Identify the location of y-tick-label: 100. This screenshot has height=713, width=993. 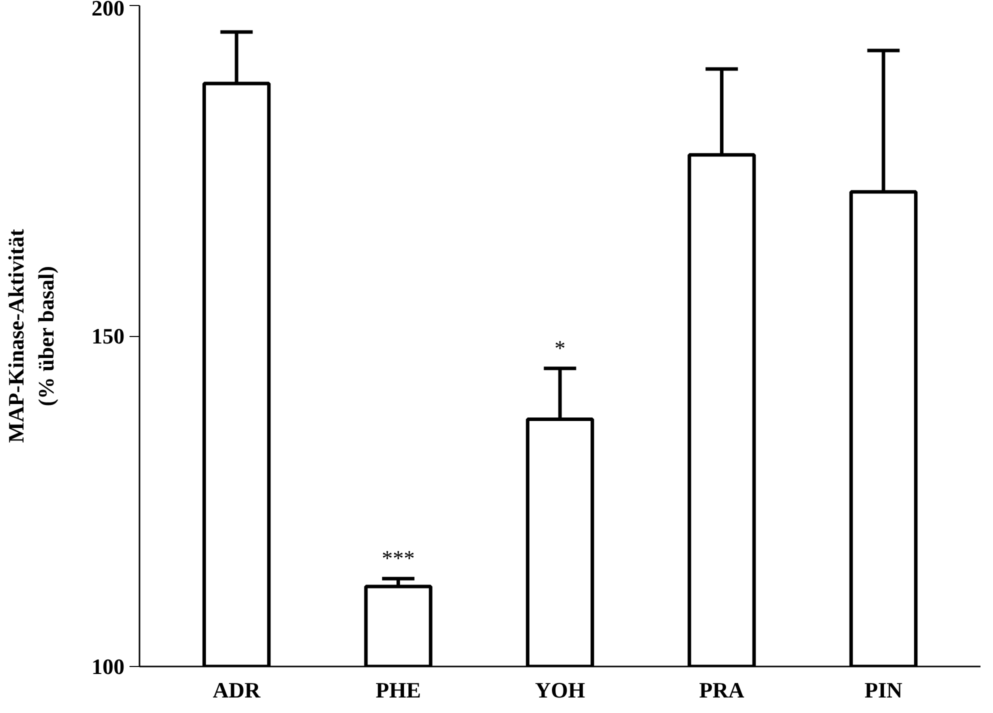
(108, 666).